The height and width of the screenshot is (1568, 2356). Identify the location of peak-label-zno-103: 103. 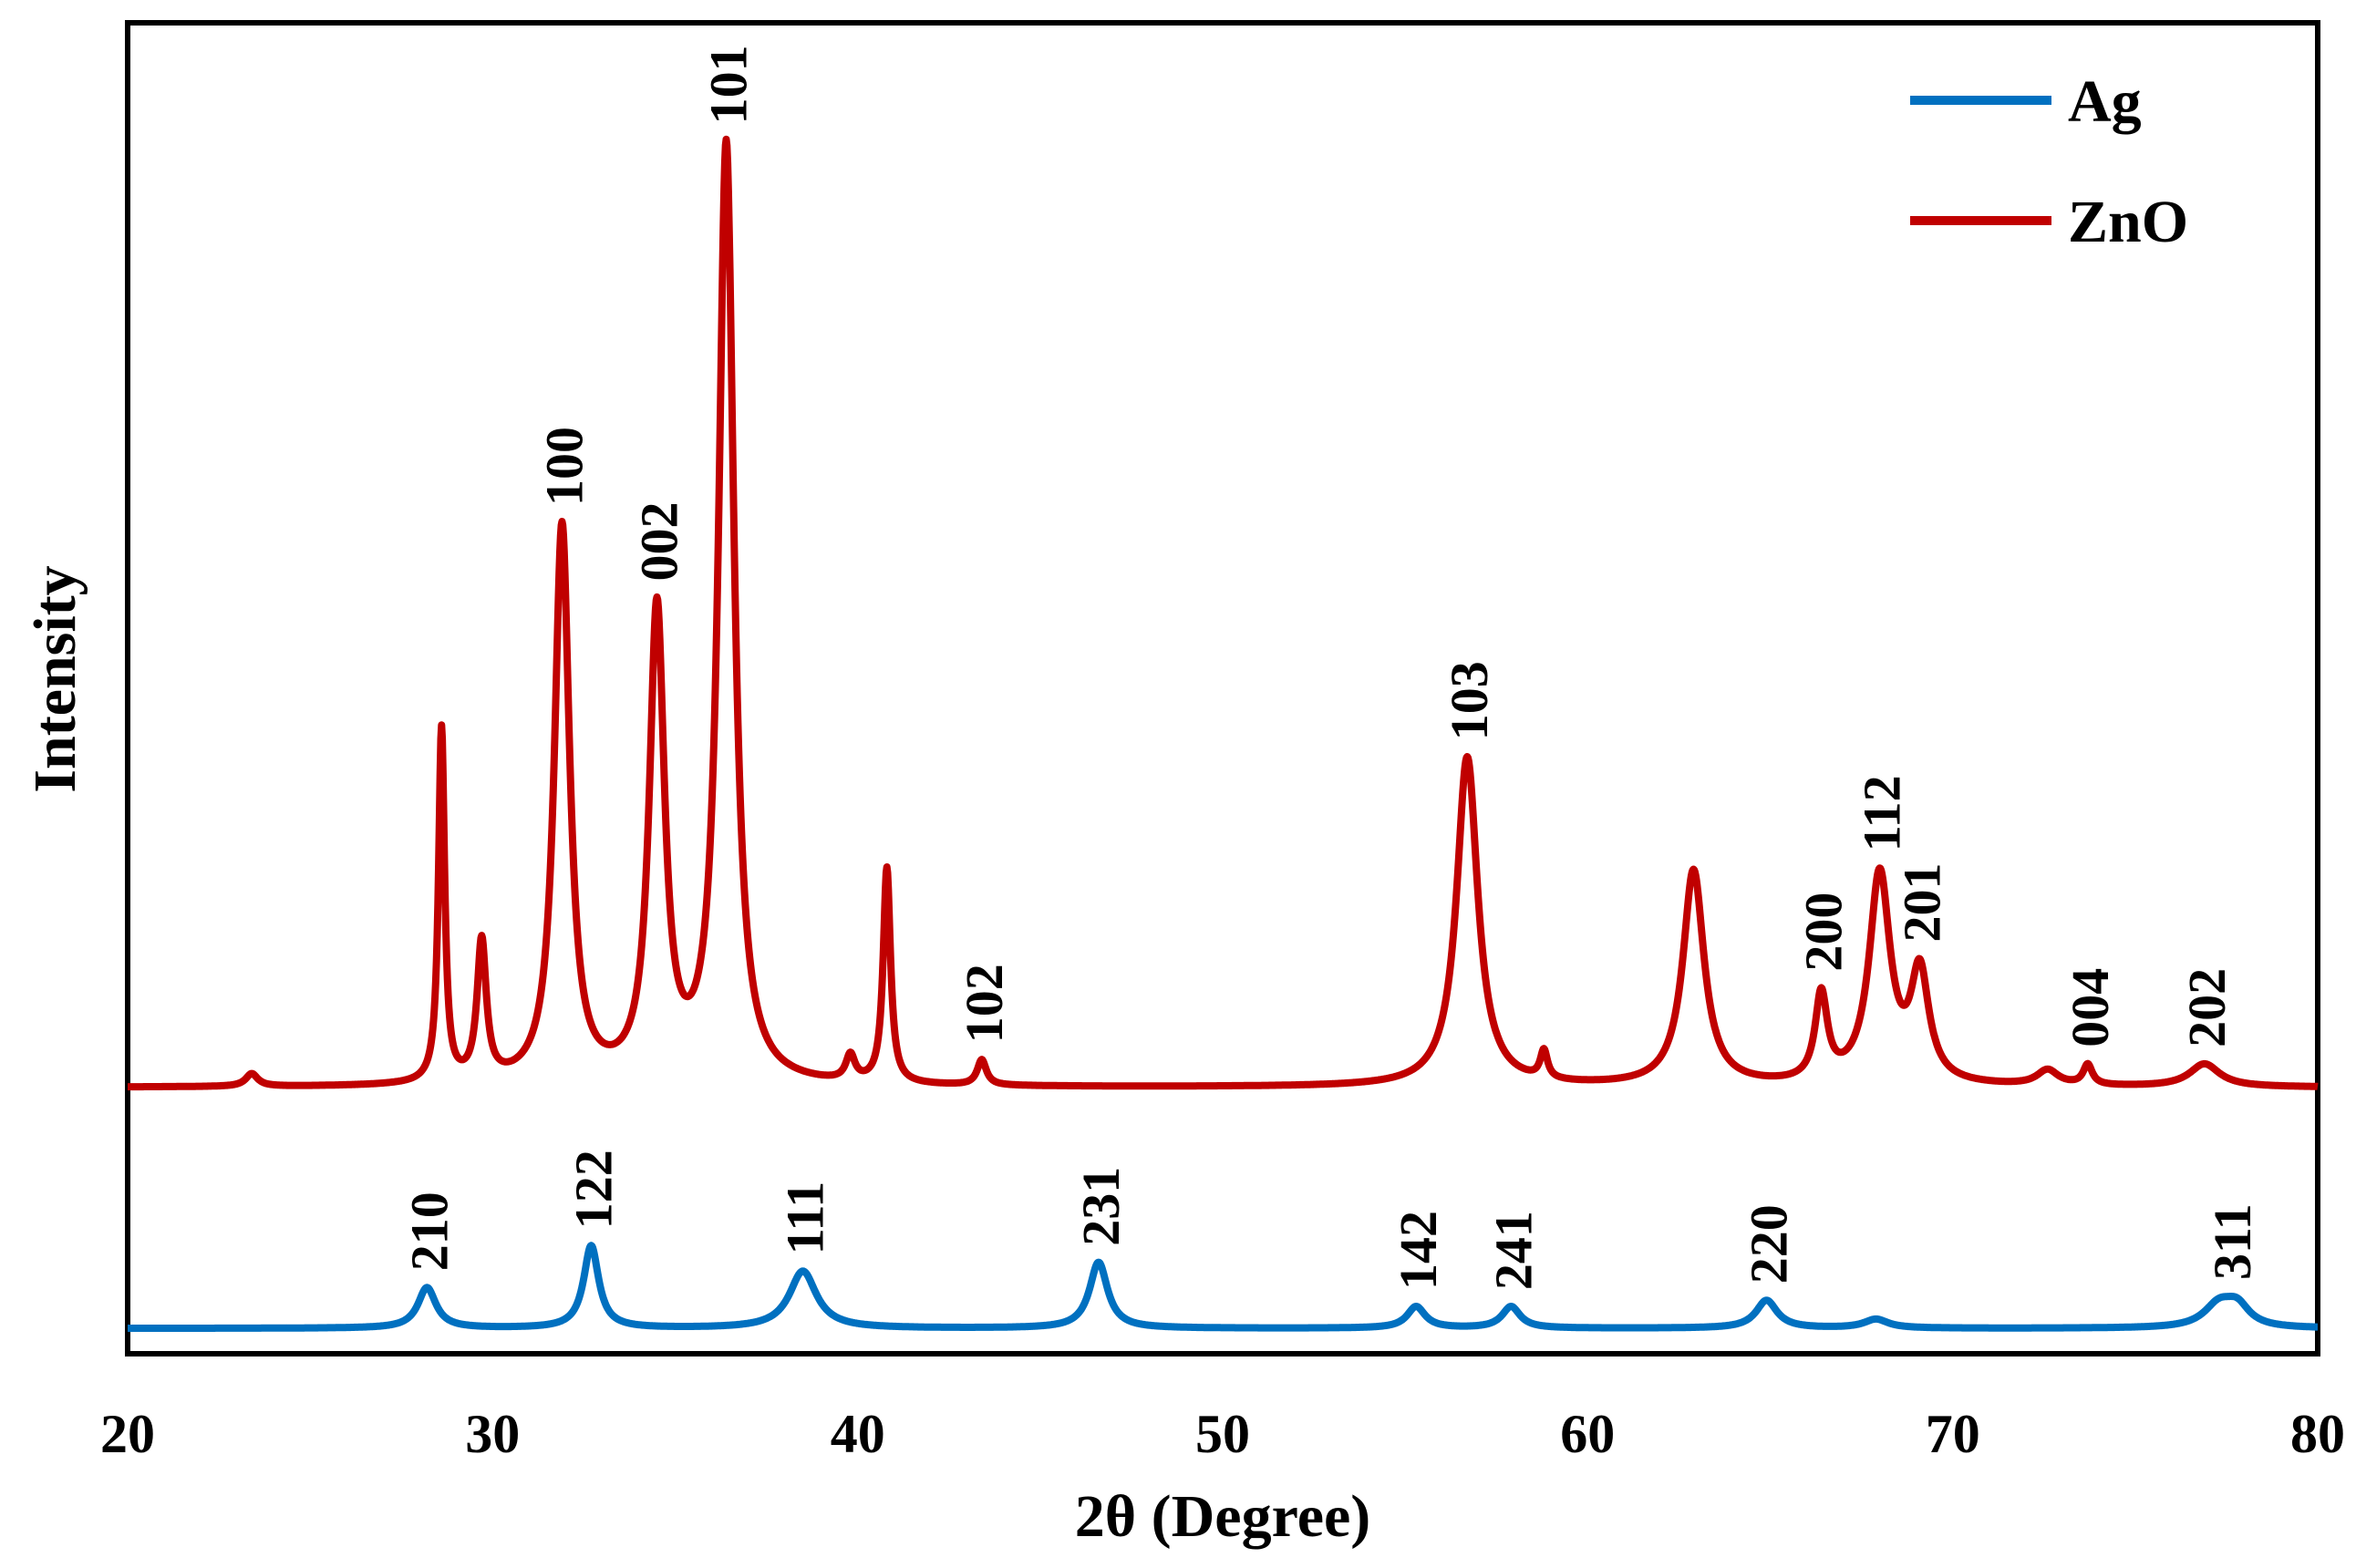
(1469, 700).